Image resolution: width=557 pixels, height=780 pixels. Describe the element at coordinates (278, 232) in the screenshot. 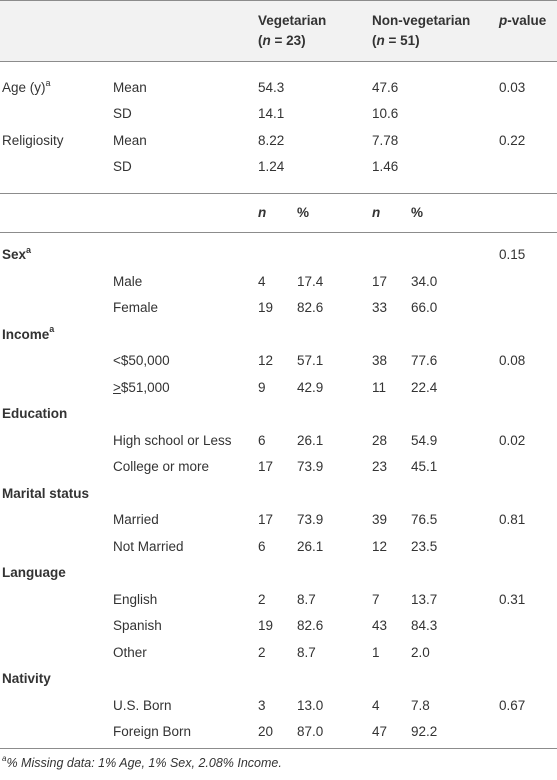

I see `subheader-rule` at that location.